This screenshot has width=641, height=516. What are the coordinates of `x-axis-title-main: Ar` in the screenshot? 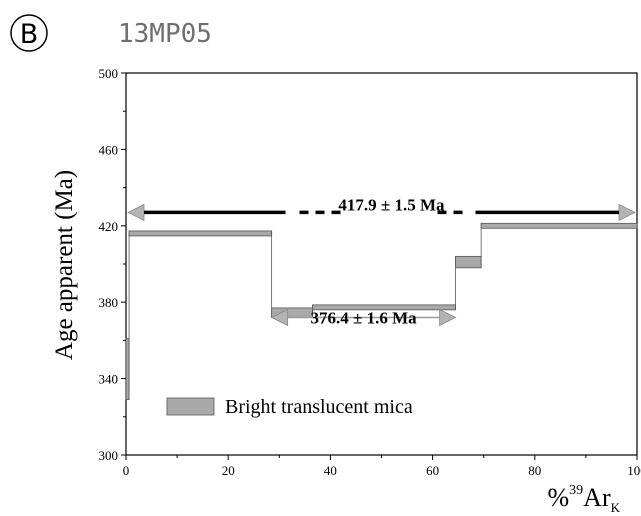 It's located at (597, 497).